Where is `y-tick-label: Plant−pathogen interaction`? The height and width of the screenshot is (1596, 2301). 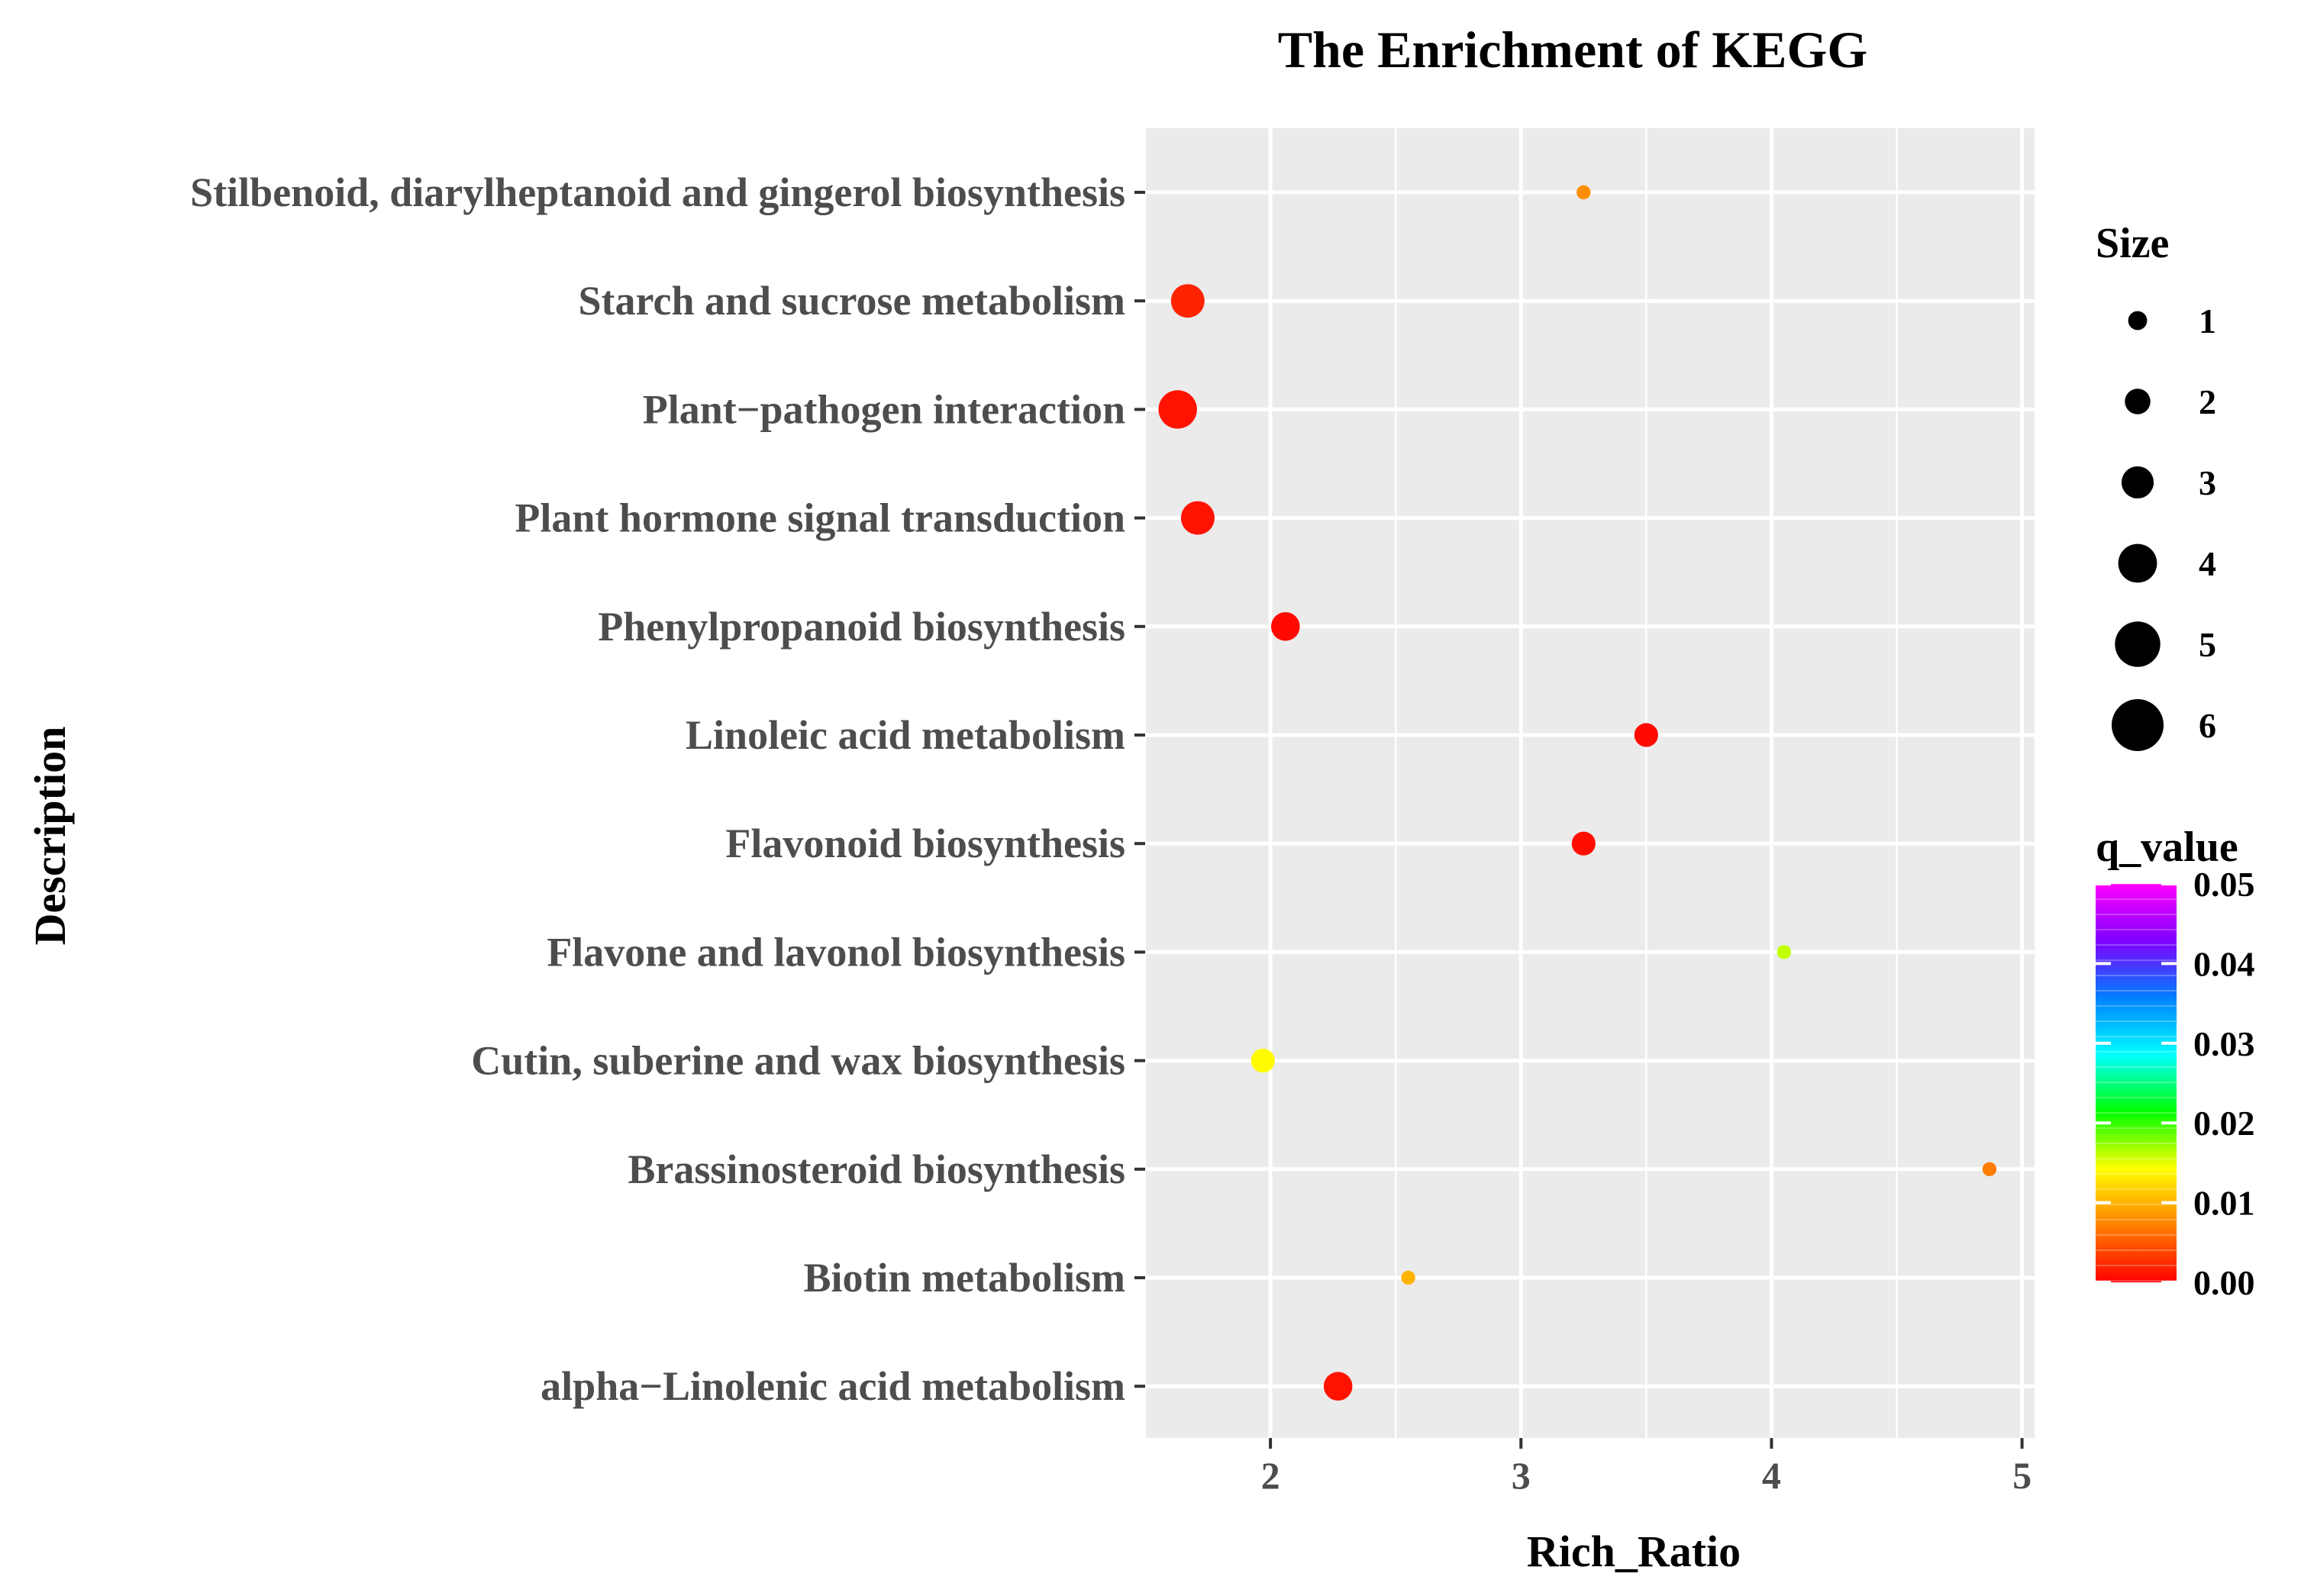 y-tick-label: Plant−pathogen interaction is located at coordinates (884, 409).